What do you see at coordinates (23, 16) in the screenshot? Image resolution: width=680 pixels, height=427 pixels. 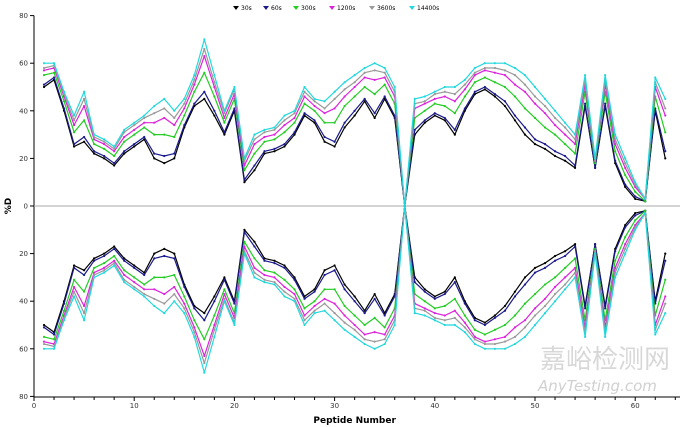 I see `y-tick-label: 80` at bounding box center [23, 16].